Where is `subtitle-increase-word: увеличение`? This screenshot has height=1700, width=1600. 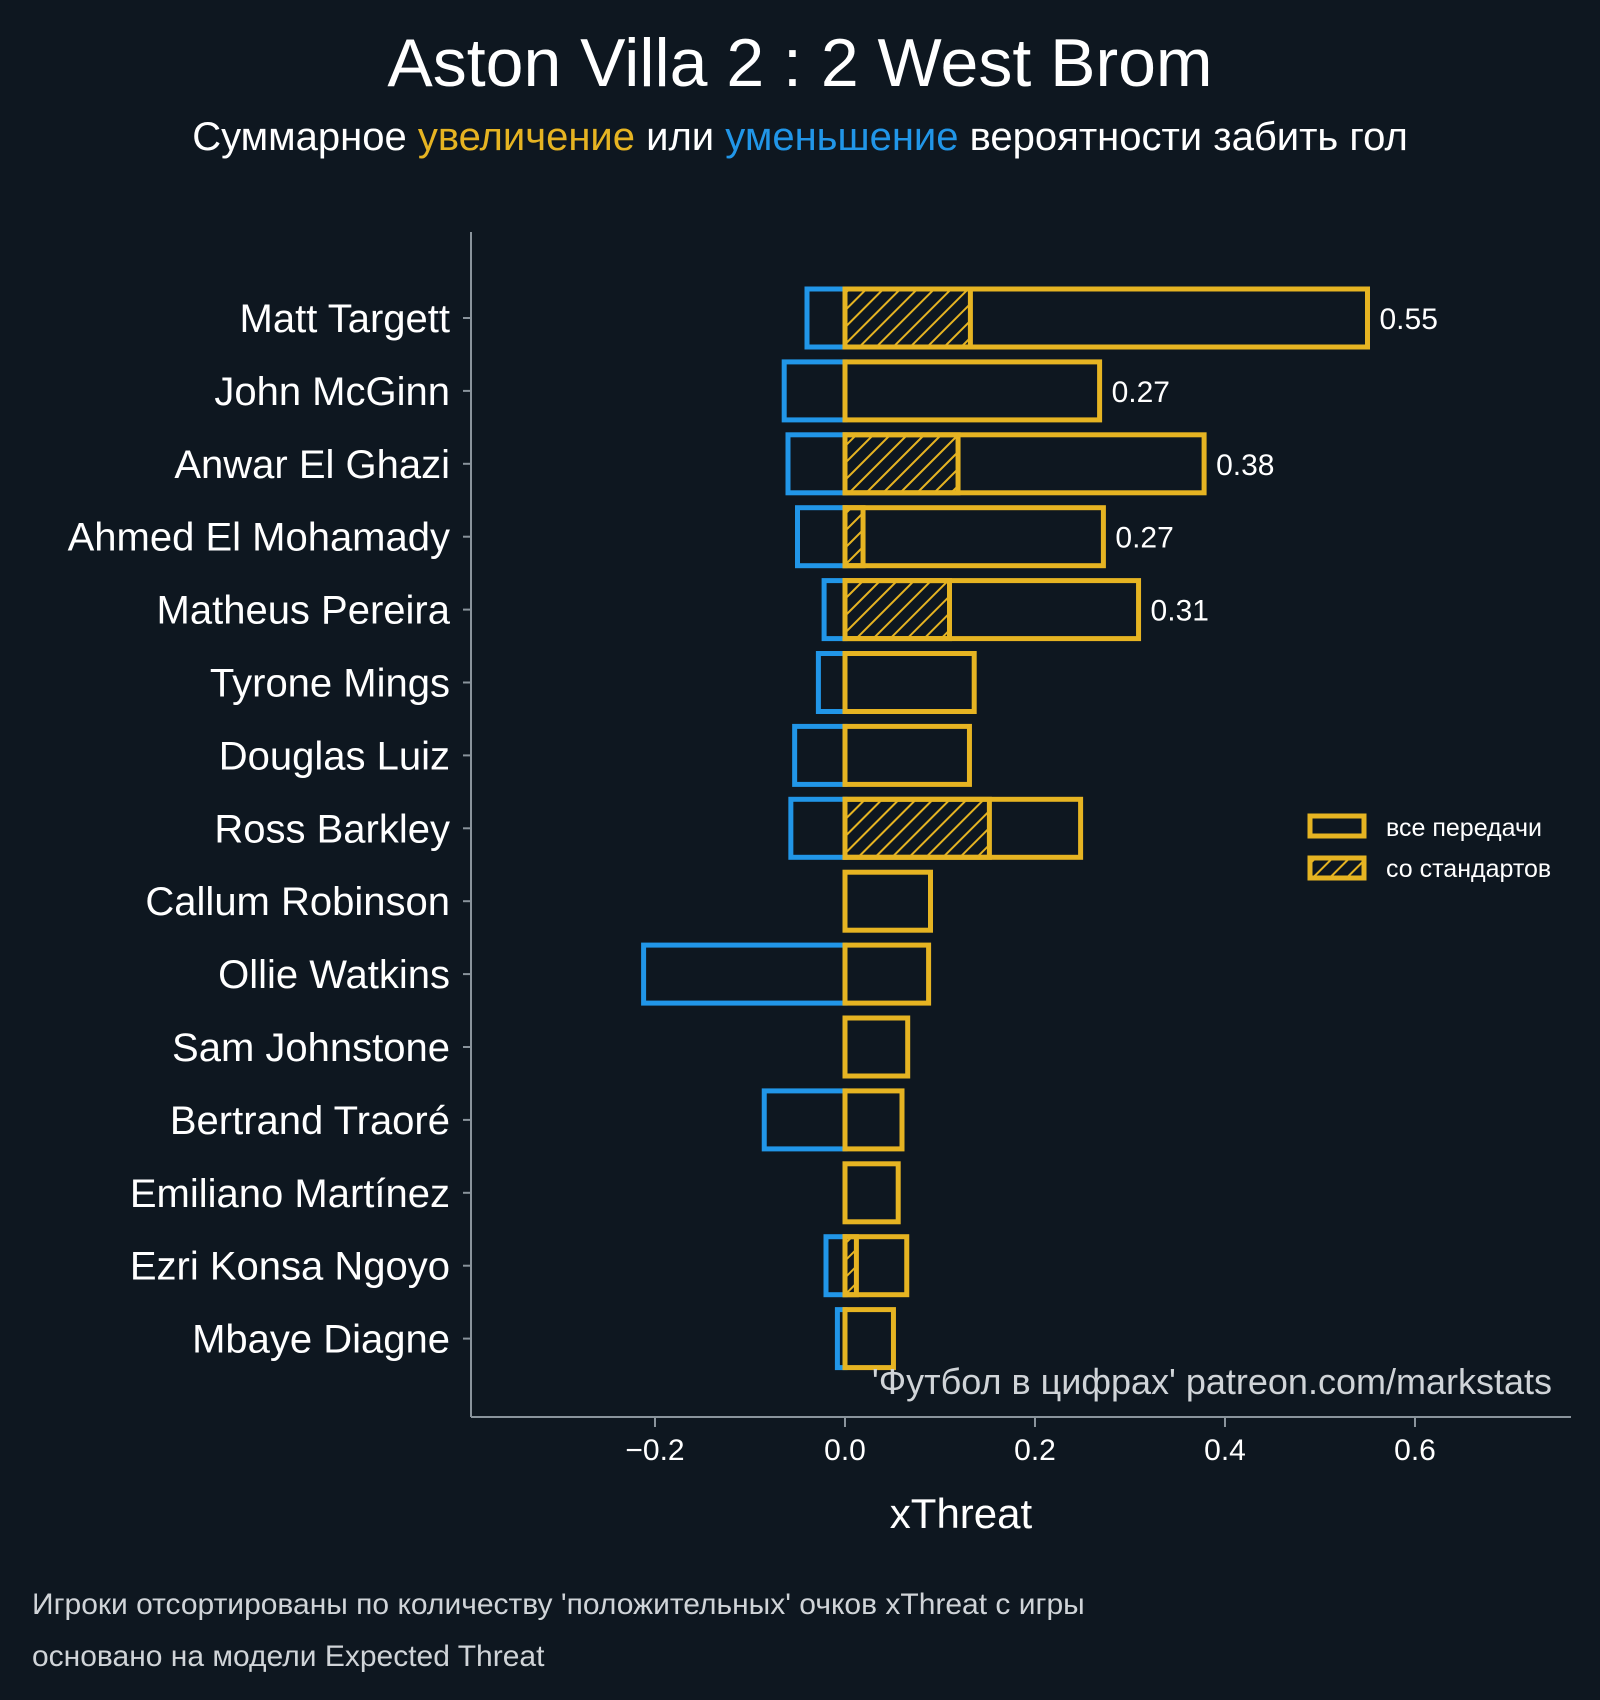 subtitle-increase-word: увеличение is located at coordinates (526, 137).